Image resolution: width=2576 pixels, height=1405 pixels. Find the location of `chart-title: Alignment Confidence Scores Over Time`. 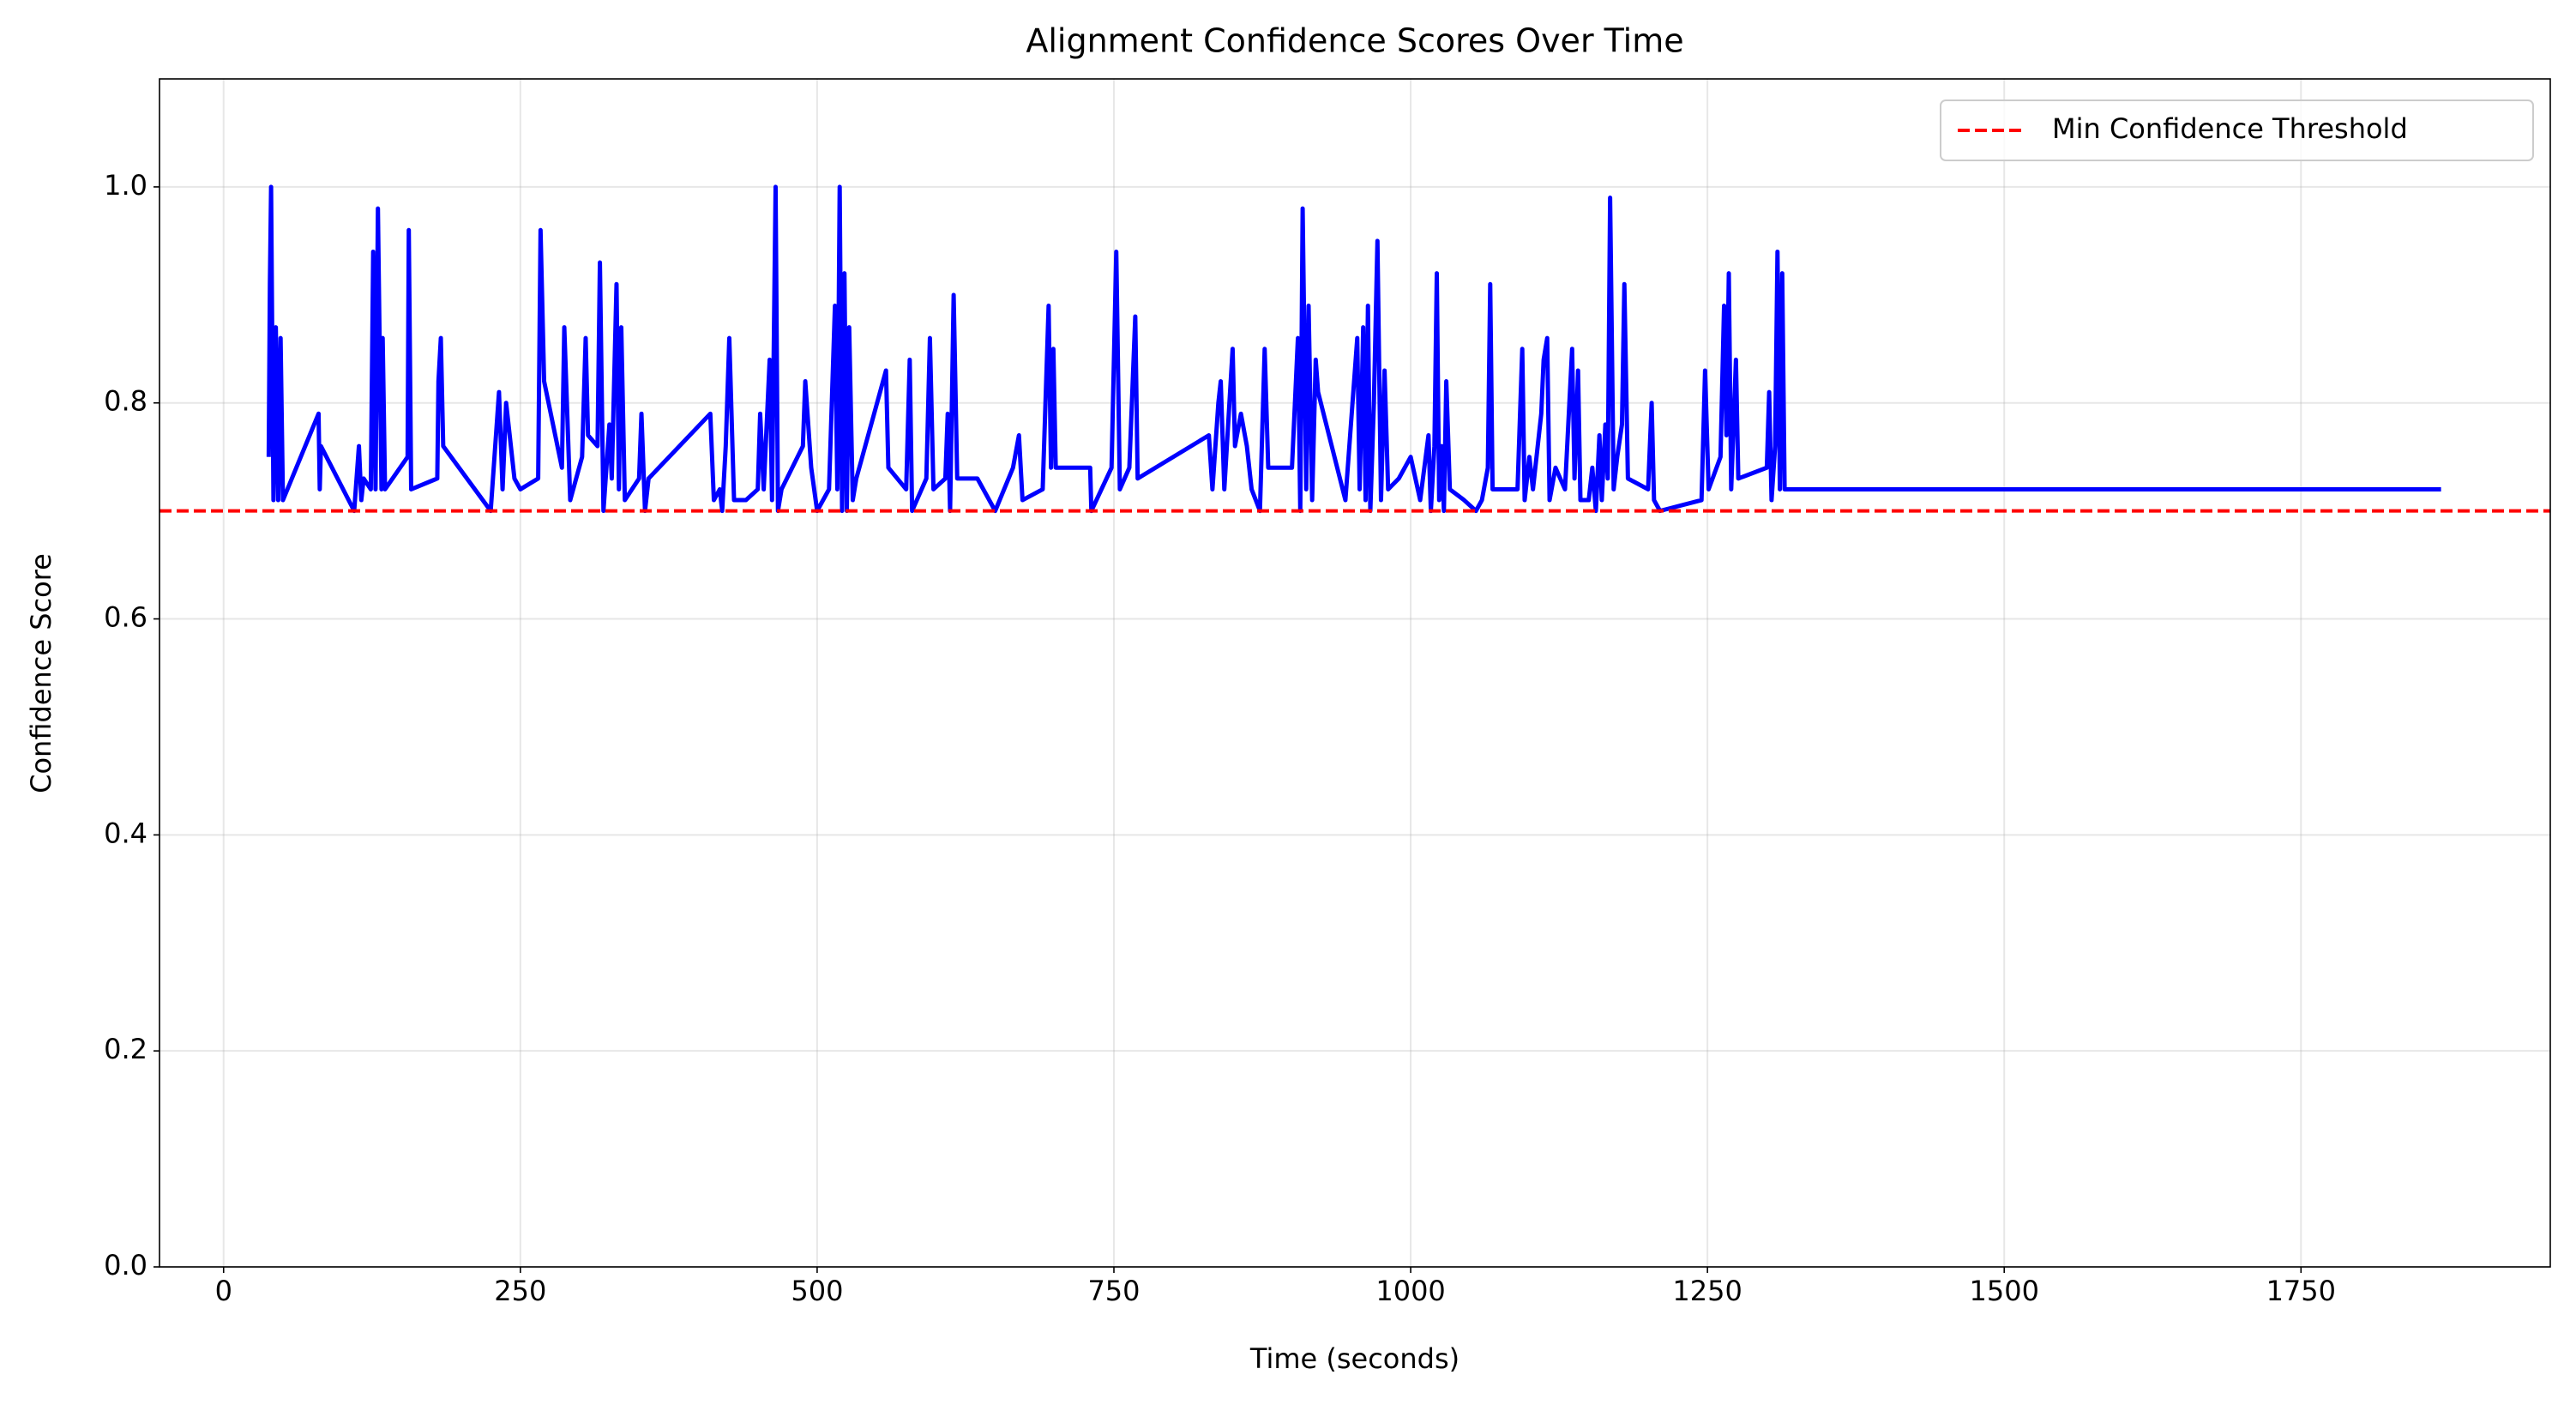

chart-title: Alignment Confidence Scores Over Time is located at coordinates (1354, 41).